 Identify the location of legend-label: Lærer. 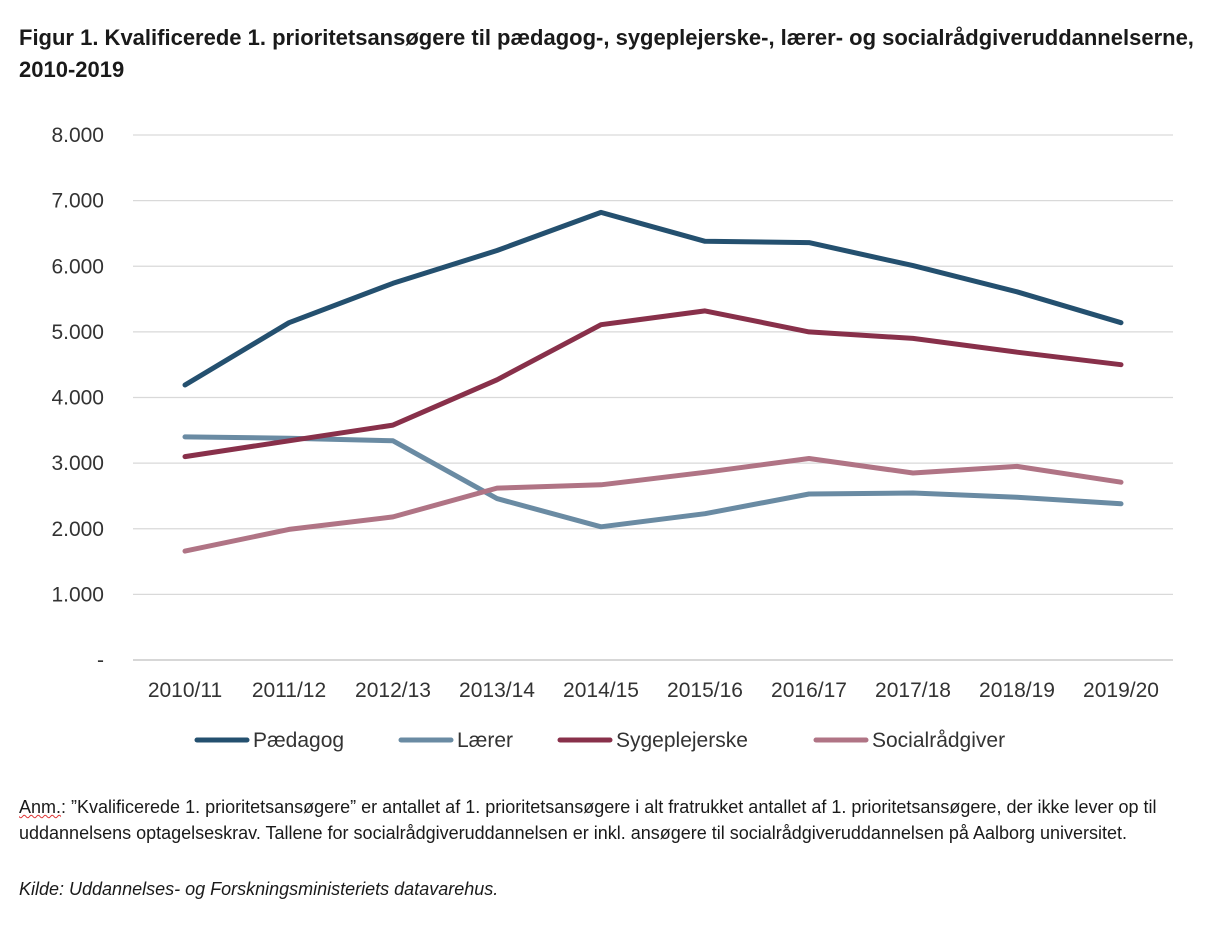
(485, 740).